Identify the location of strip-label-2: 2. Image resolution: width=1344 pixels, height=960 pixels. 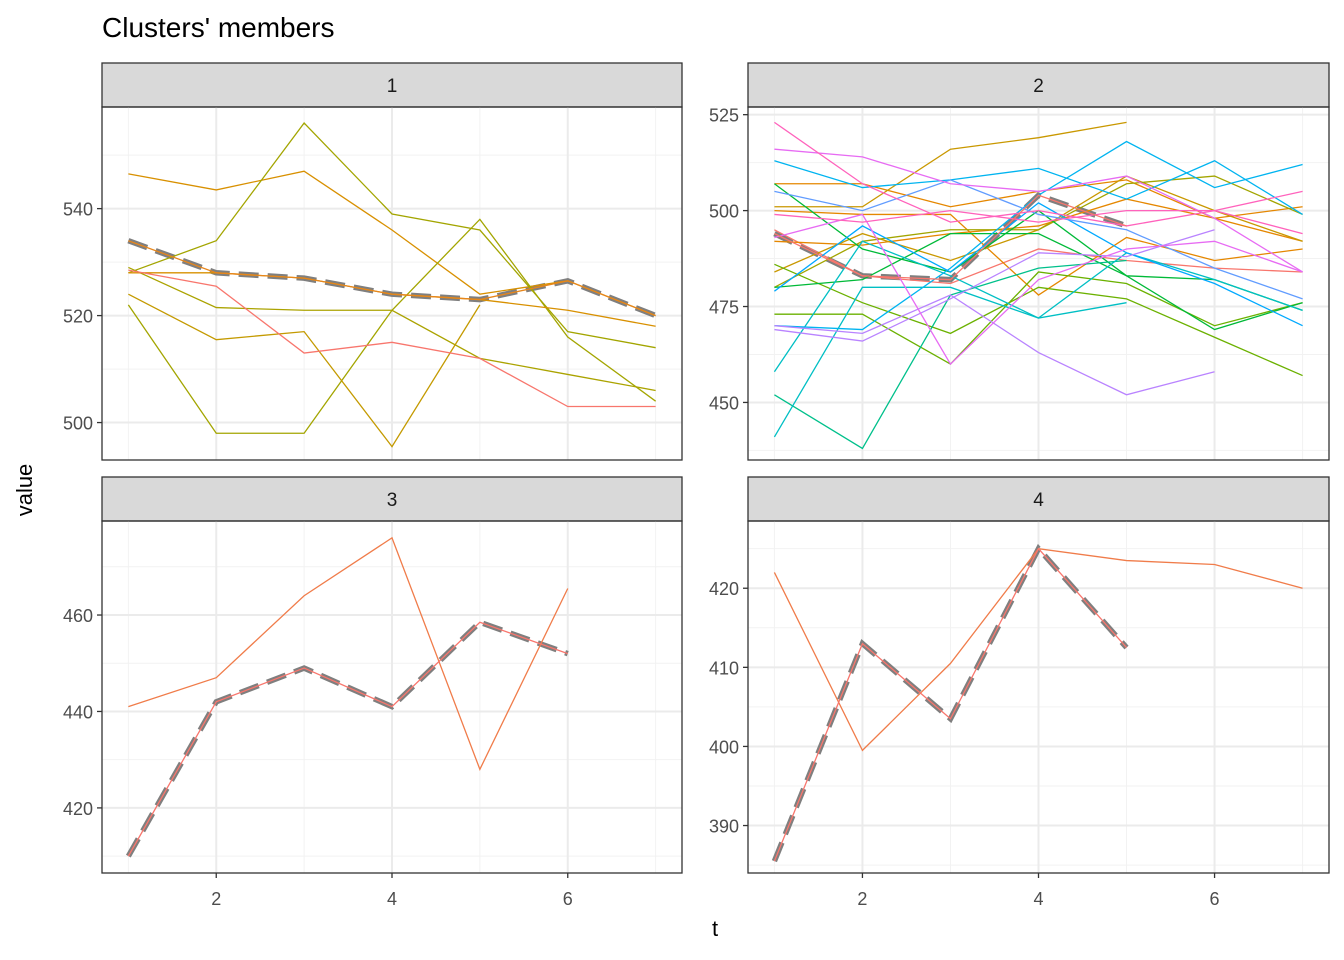
(1038, 86).